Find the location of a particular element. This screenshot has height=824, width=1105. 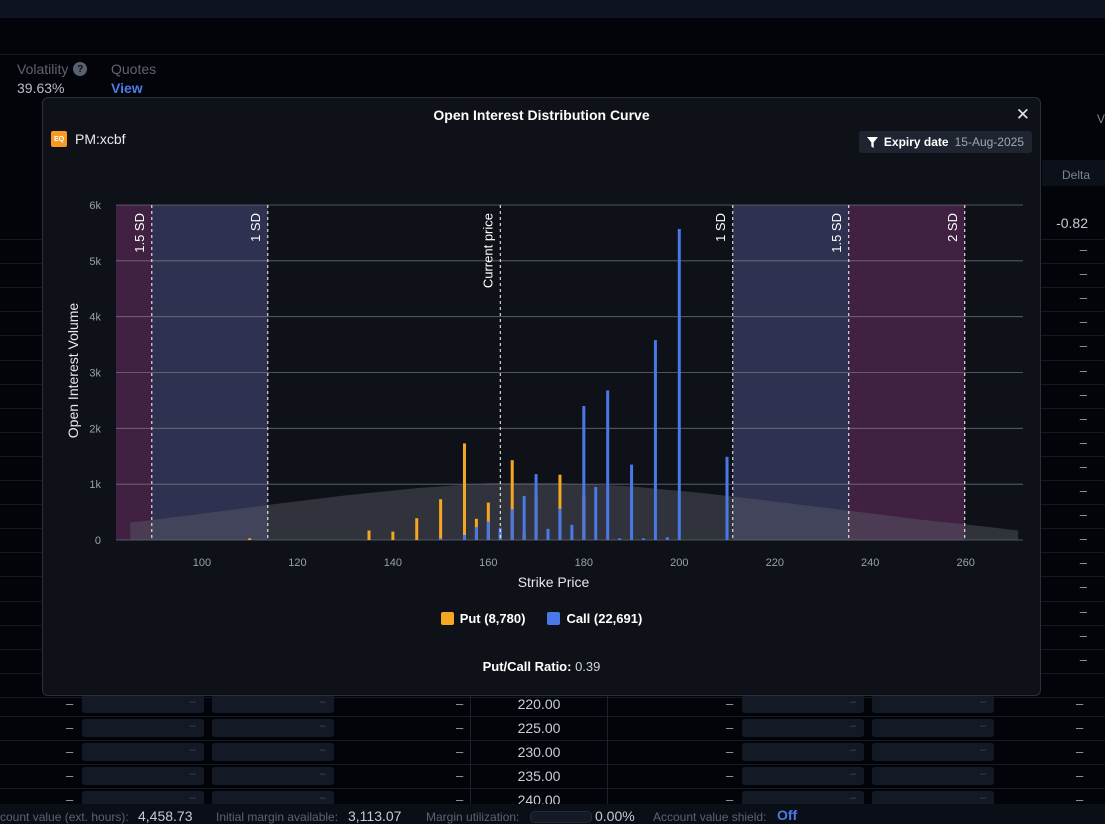

strike-price: 225.00 is located at coordinates (539, 728).